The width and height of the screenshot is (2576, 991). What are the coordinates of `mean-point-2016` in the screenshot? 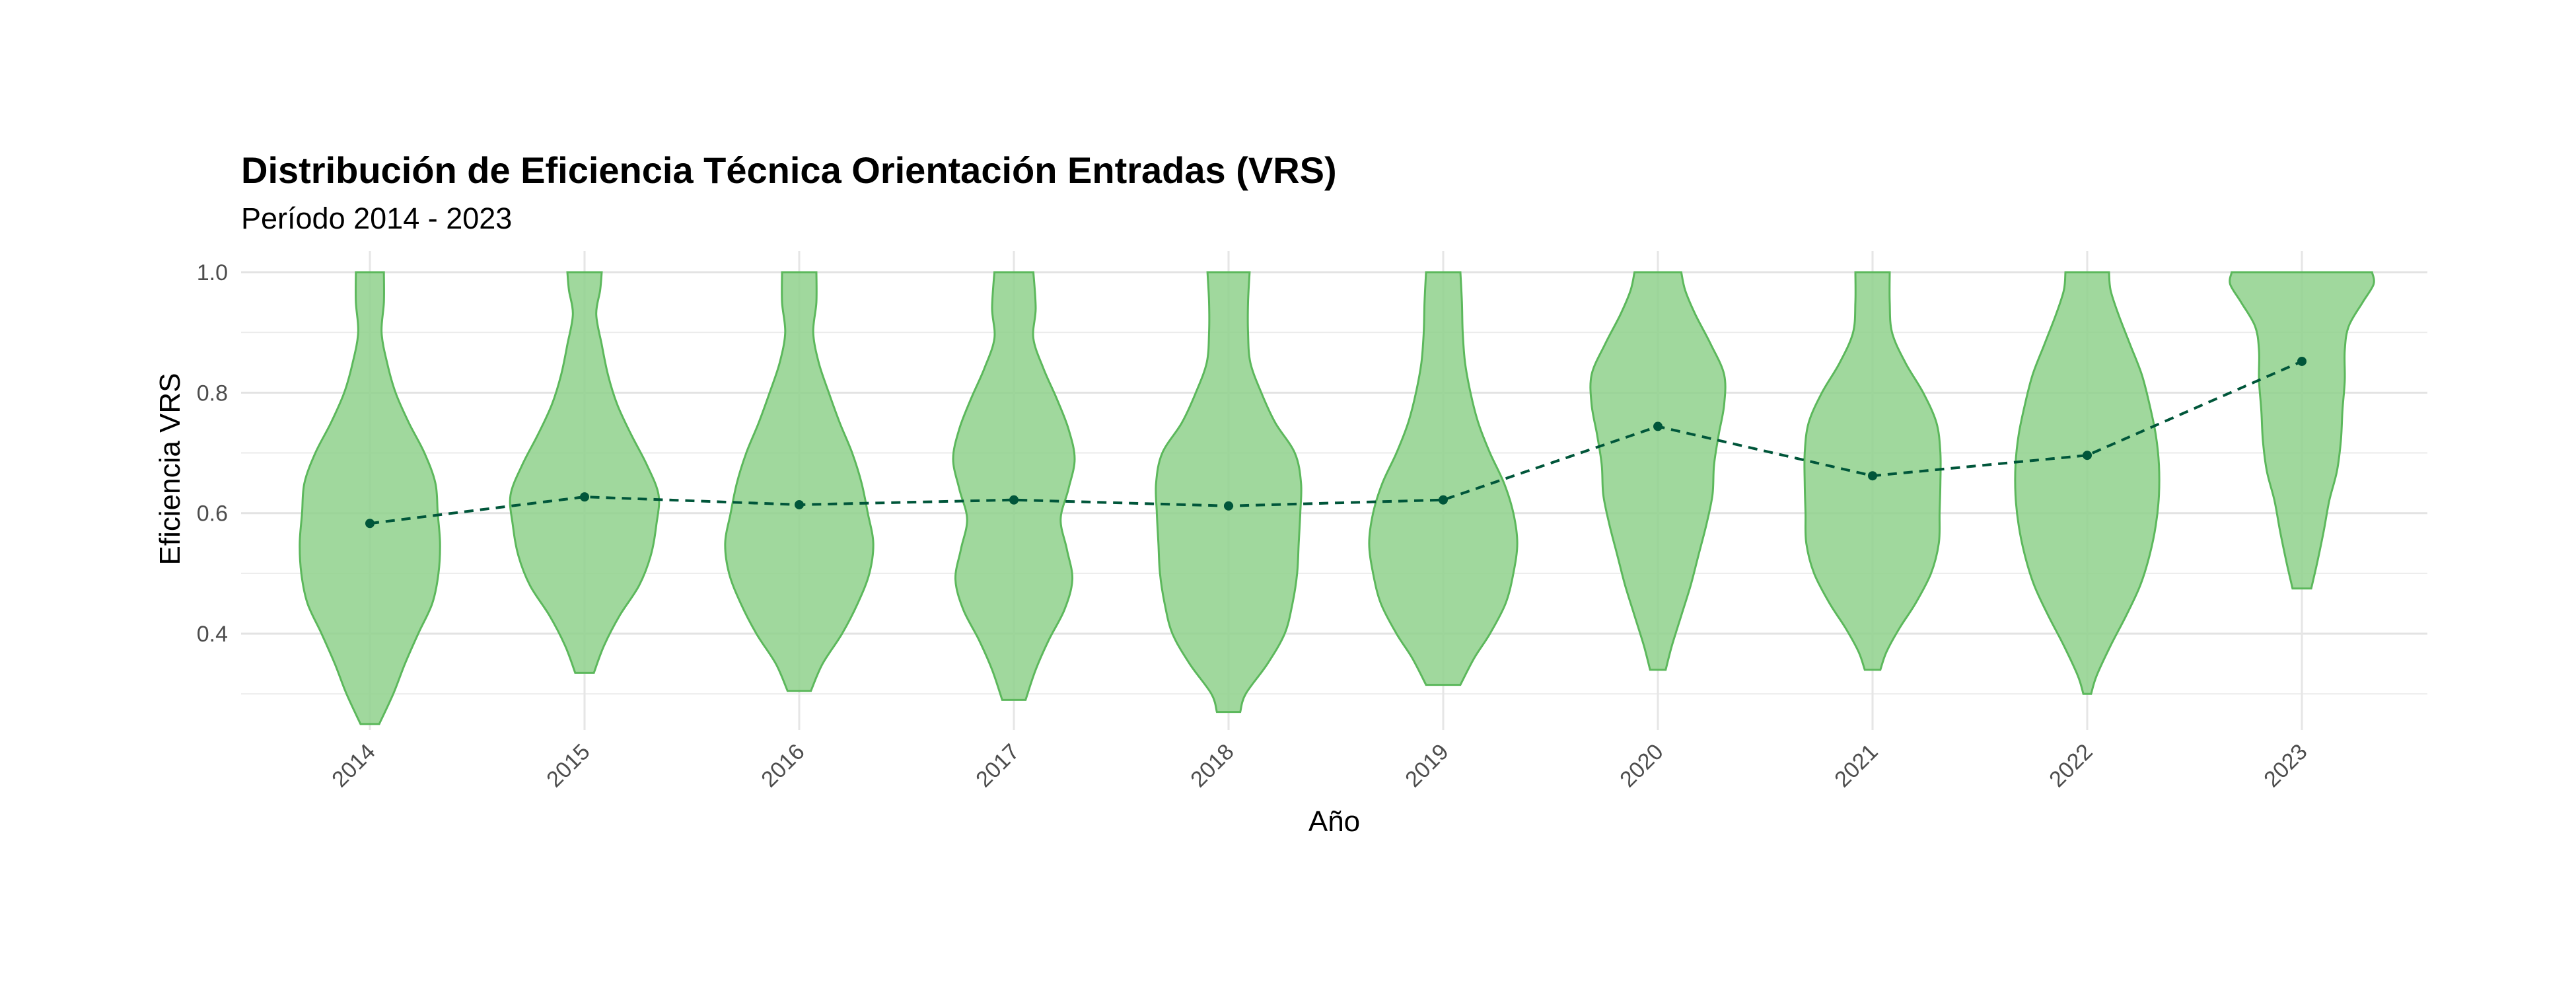 It's located at (800, 504).